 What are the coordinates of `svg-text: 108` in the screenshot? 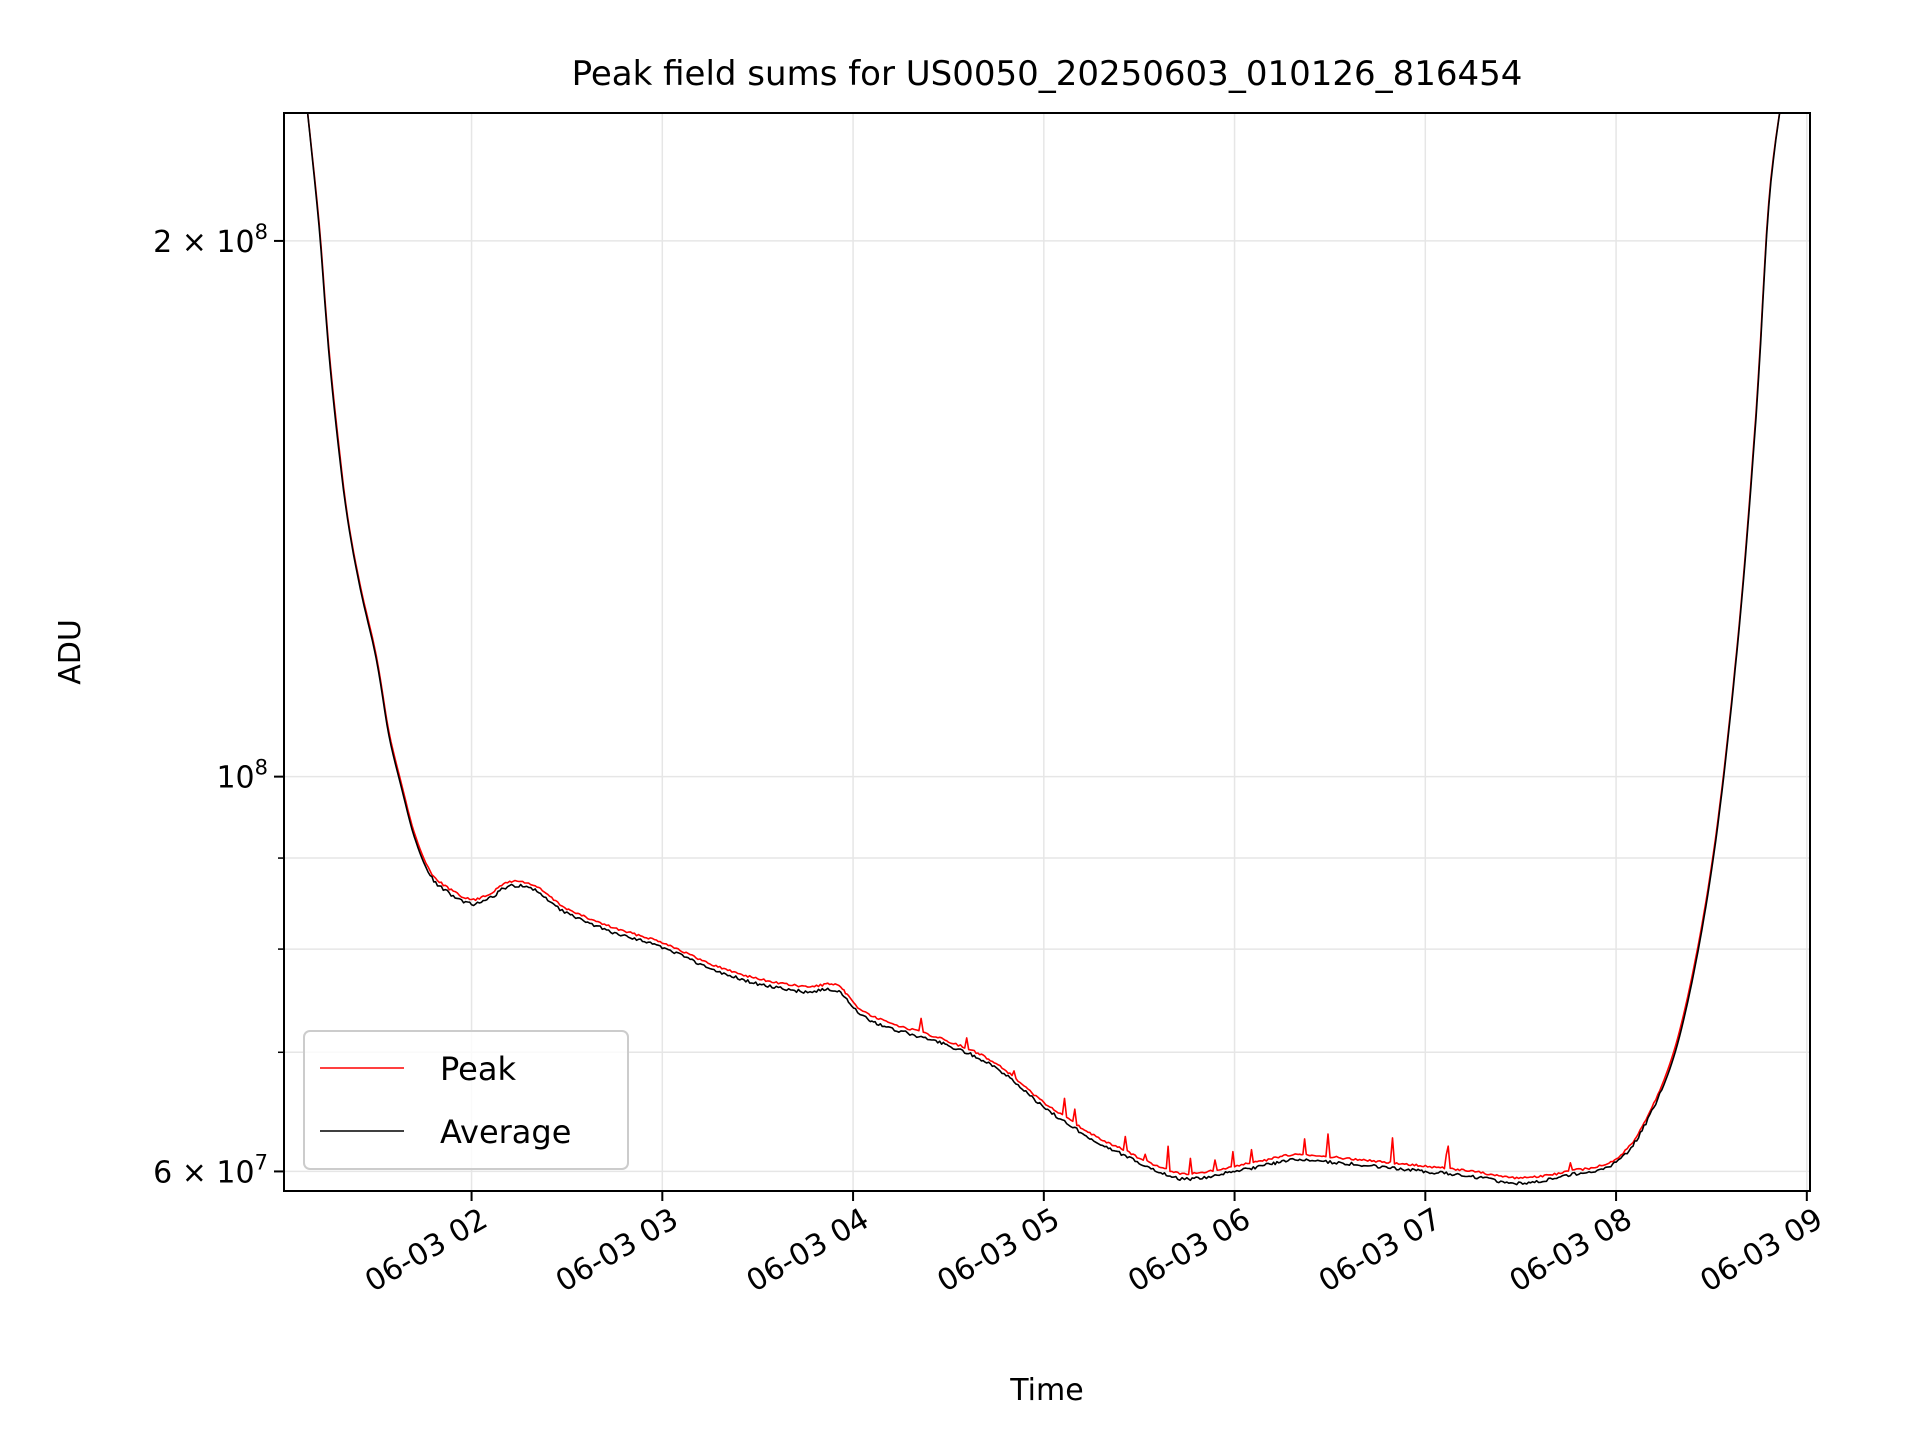 It's located at (242, 776).